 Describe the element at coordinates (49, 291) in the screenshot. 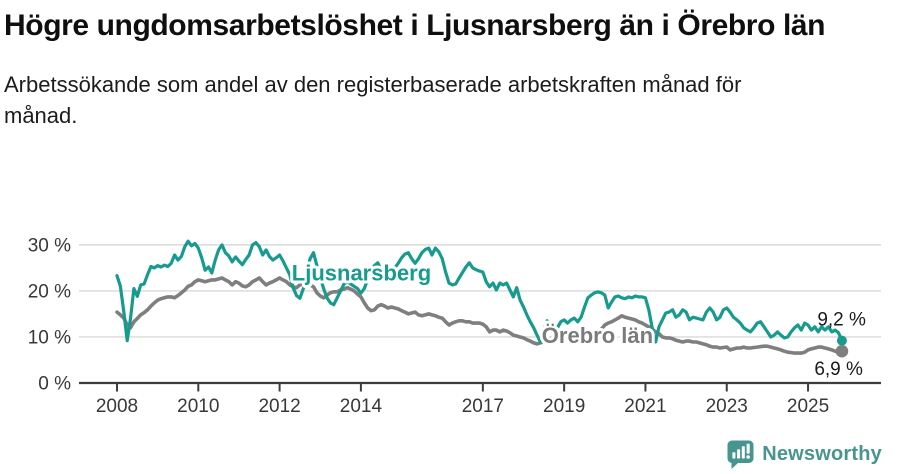

I see `y-axis-label-20: 20 %` at that location.